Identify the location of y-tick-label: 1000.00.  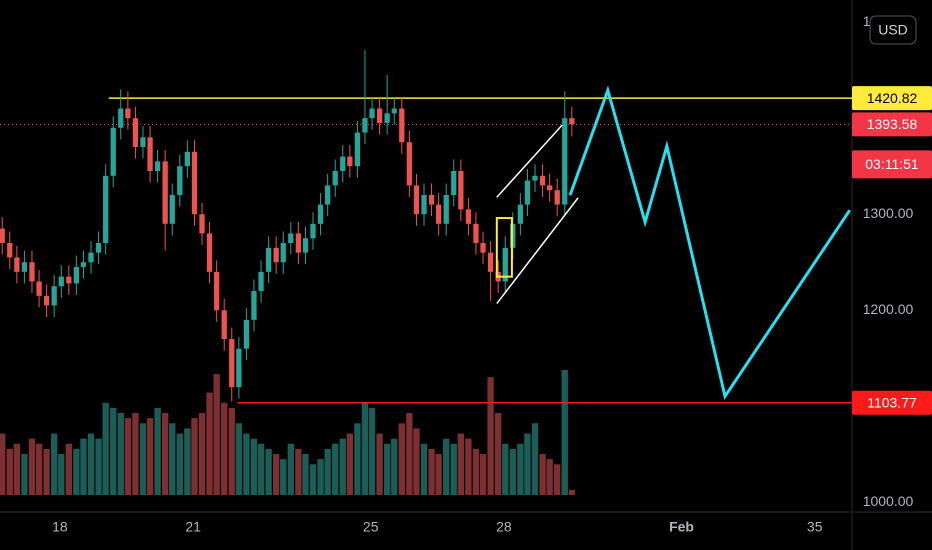
(888, 501).